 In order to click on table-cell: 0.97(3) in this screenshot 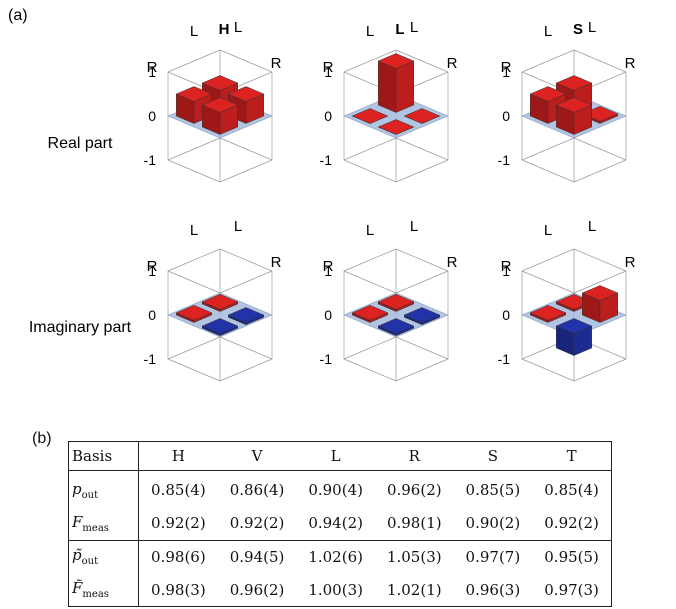, I will do `click(571, 589)`.